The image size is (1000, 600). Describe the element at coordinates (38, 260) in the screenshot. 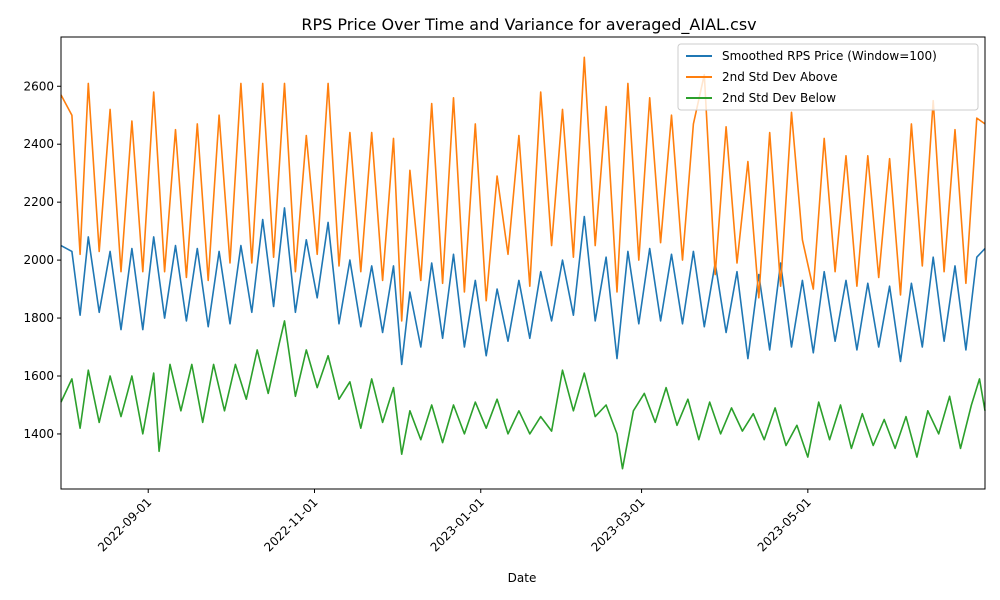

I see `y-tick-label: 2000` at that location.